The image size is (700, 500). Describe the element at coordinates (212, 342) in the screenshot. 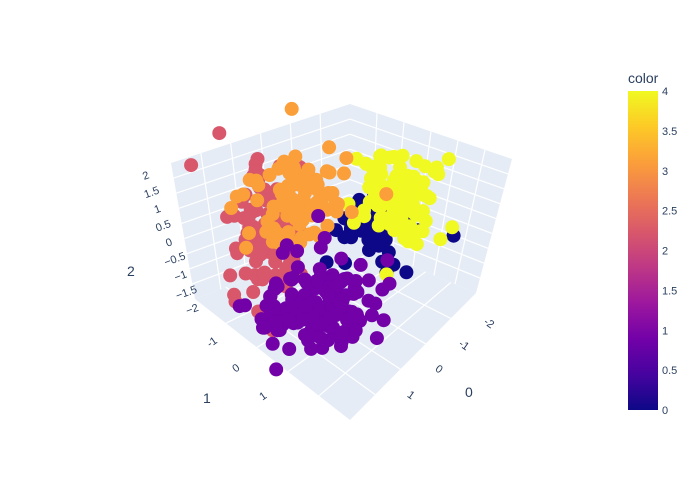

I see `axis-tick-label: -1` at that location.